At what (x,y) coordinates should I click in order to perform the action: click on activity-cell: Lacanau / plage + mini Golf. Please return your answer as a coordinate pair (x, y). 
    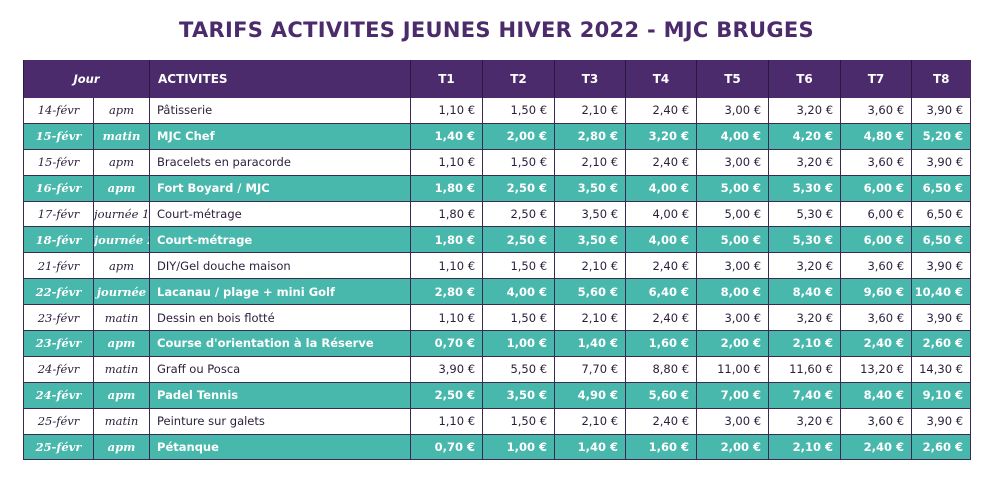
    Looking at the image, I should click on (280, 292).